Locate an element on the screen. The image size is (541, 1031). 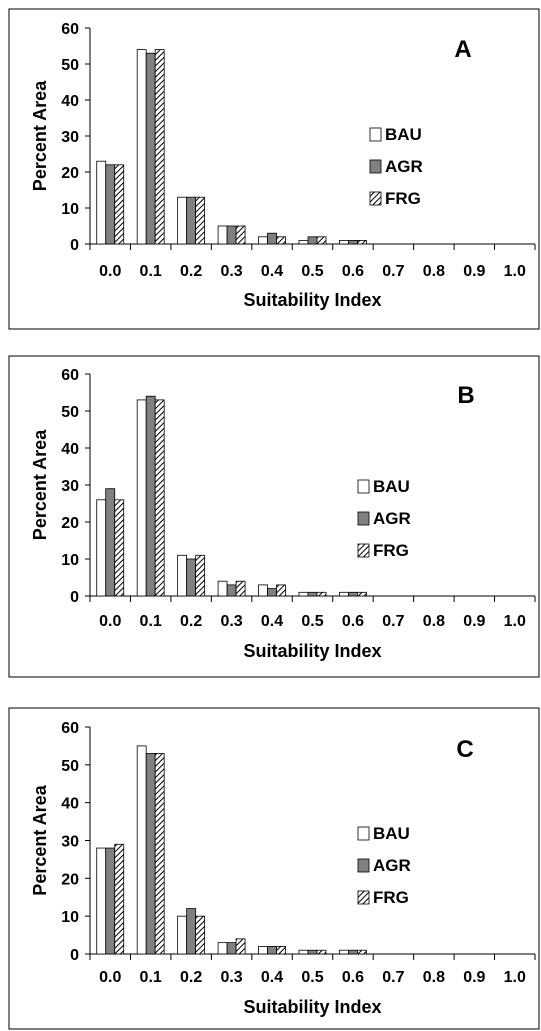
y-tick-label: 10 is located at coordinates (70, 560).